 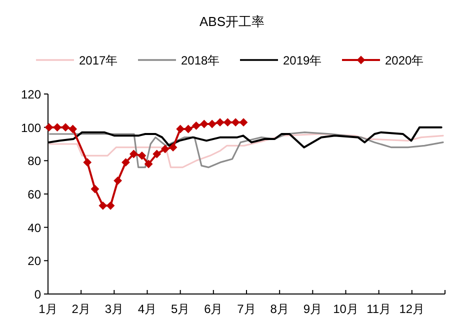 What do you see at coordinates (35, 261) in the screenshot?
I see `y-tick-label: 20` at bounding box center [35, 261].